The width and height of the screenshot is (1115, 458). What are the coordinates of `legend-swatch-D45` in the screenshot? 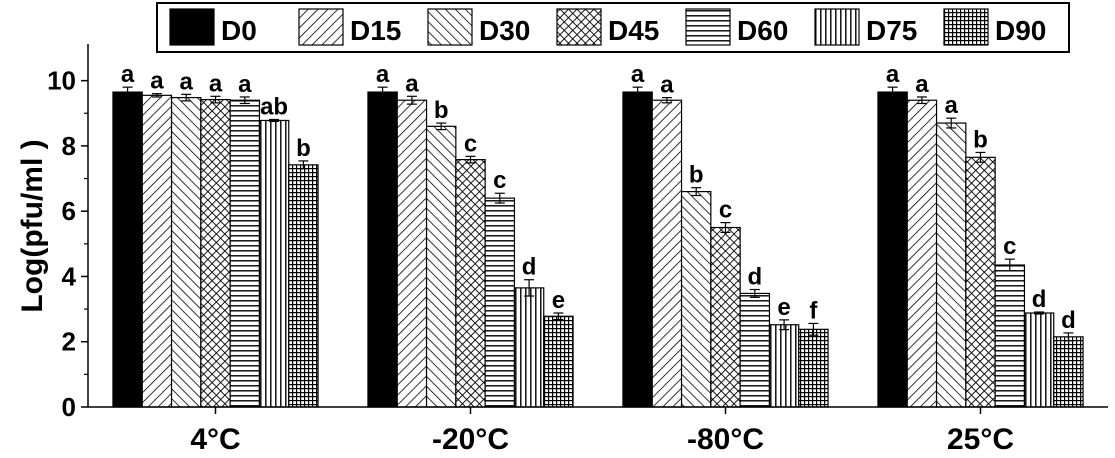 It's located at (579, 27).